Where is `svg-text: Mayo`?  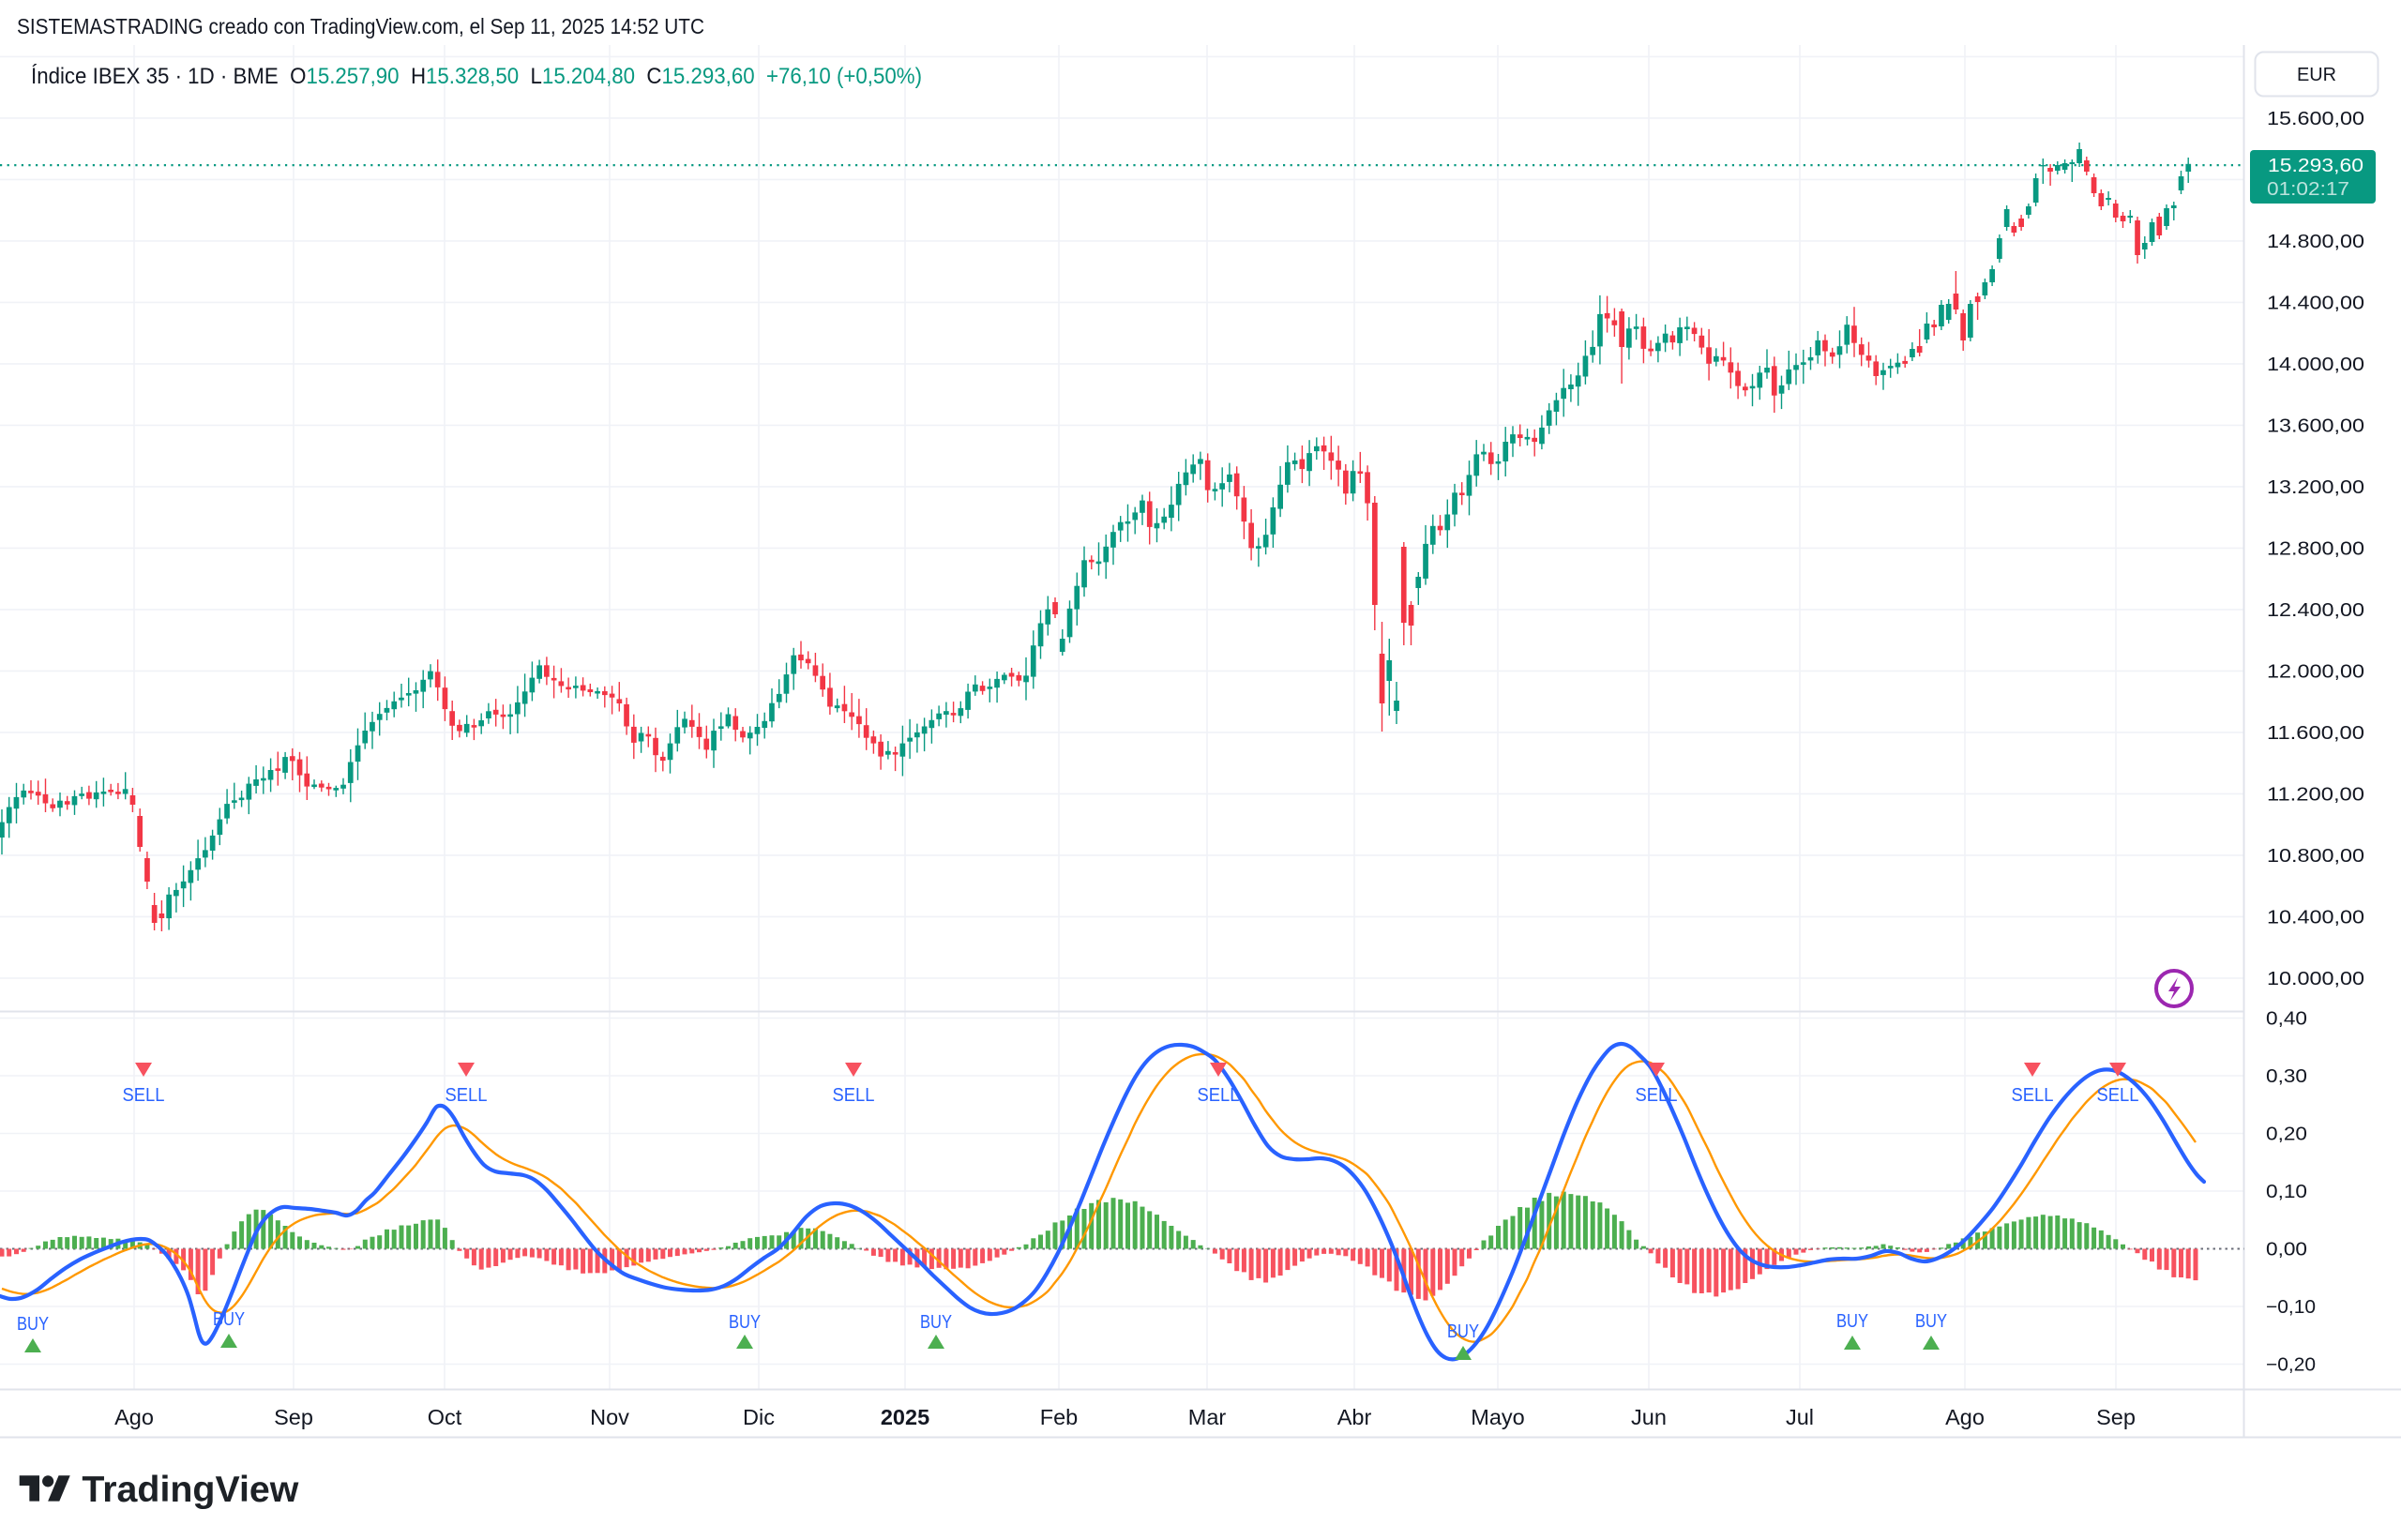
svg-text: Mayo is located at coordinates (1497, 1417).